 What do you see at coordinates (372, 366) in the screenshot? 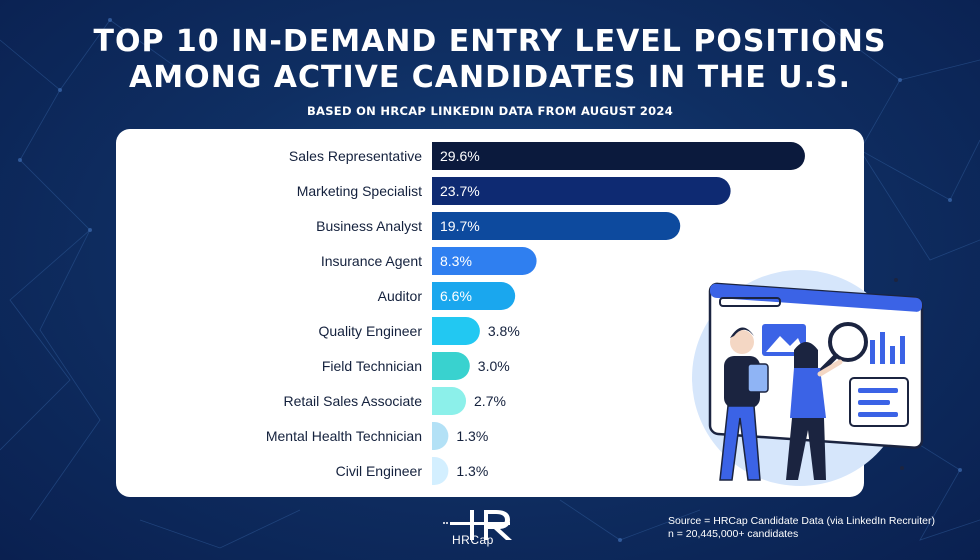
I see `category-label: Field Technician` at bounding box center [372, 366].